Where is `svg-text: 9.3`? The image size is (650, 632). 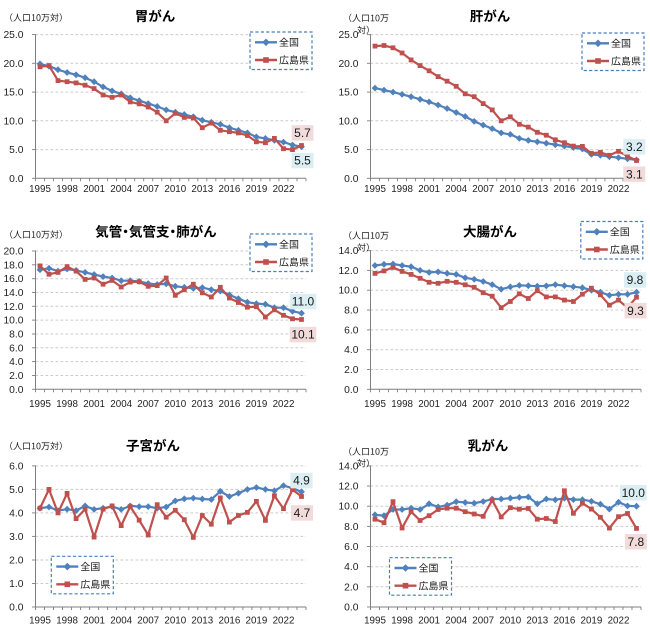 svg-text: 9.3 is located at coordinates (635, 311).